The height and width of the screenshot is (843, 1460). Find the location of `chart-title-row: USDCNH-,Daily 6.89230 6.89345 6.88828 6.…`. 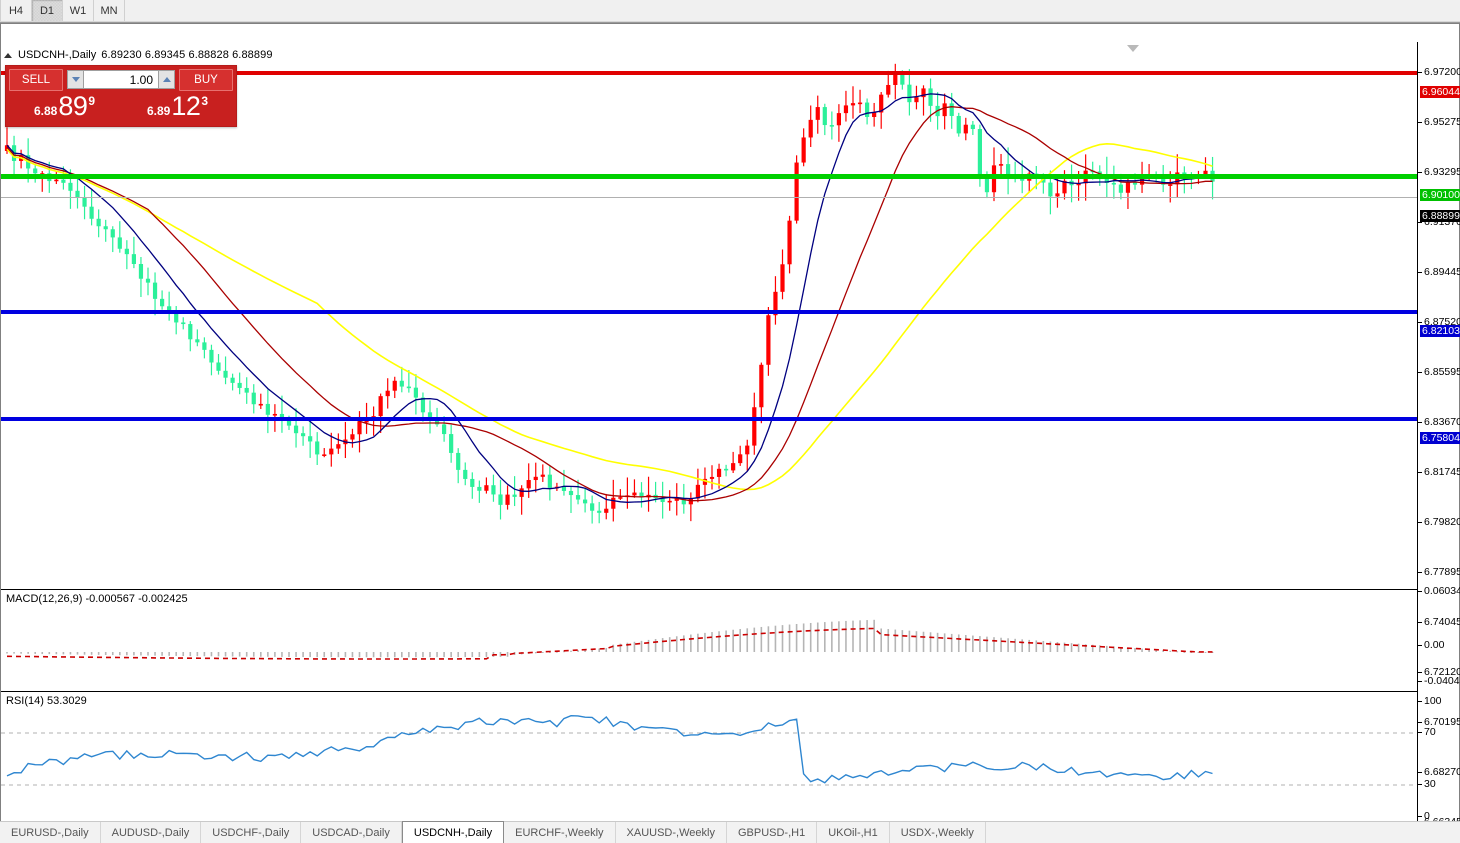

chart-title-row: USDCNH-,Daily 6.89230 6.89345 6.88828 6.… is located at coordinates (138, 55).